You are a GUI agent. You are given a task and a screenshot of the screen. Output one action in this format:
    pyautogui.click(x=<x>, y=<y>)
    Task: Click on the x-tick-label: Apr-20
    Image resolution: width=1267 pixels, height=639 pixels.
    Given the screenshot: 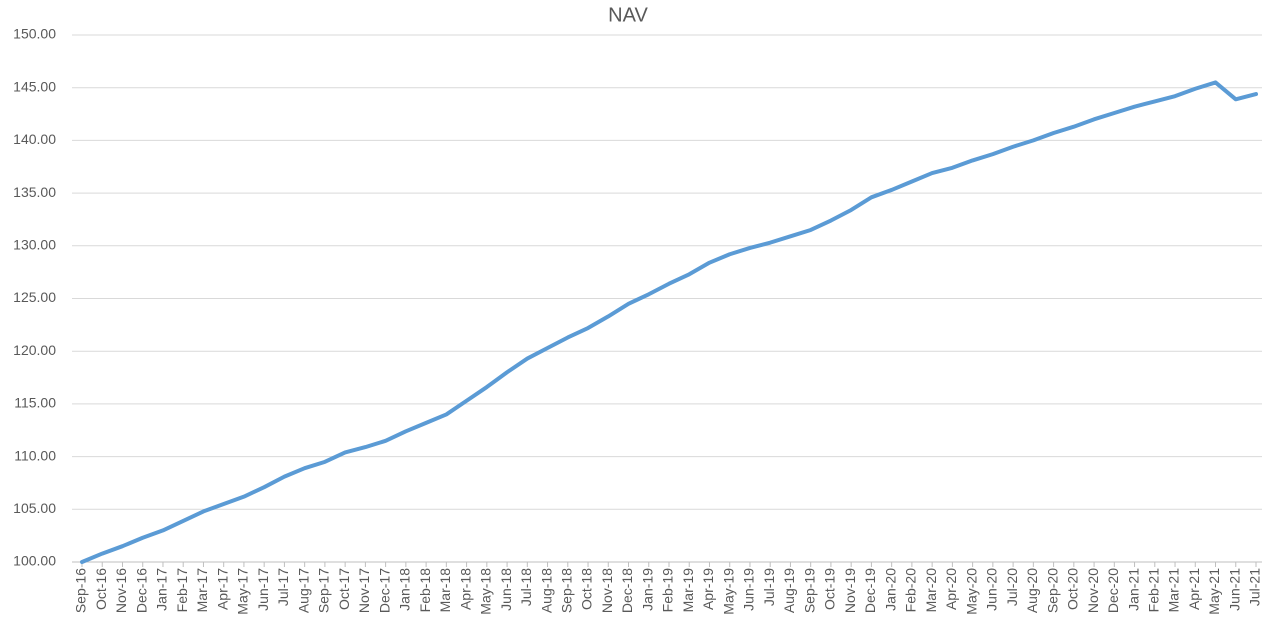 What is the action you would take?
    pyautogui.click(x=951, y=589)
    